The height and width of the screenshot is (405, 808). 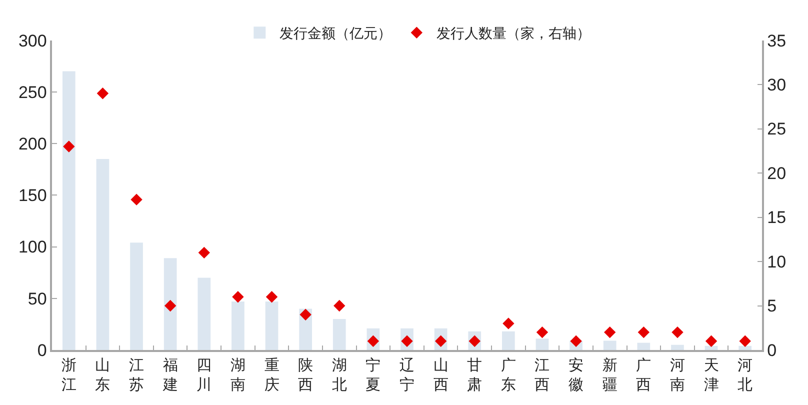 What do you see at coordinates (272, 375) in the screenshot?
I see `x-tick-label: 重庆` at bounding box center [272, 375].